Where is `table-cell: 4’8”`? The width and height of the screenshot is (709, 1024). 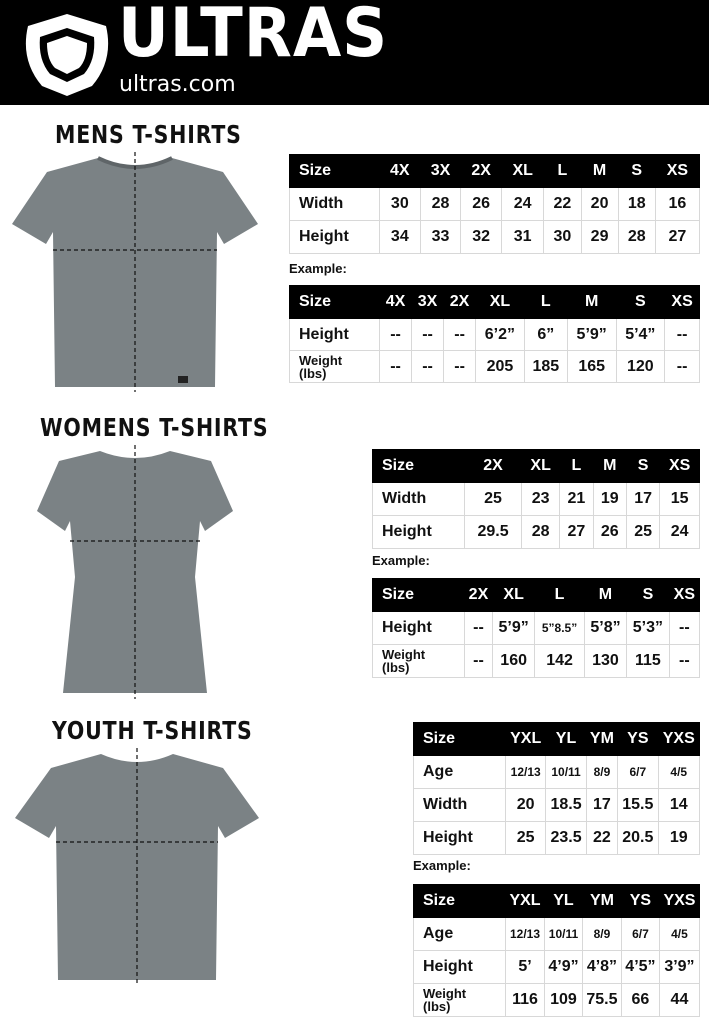 table-cell: 4’8” is located at coordinates (601, 967).